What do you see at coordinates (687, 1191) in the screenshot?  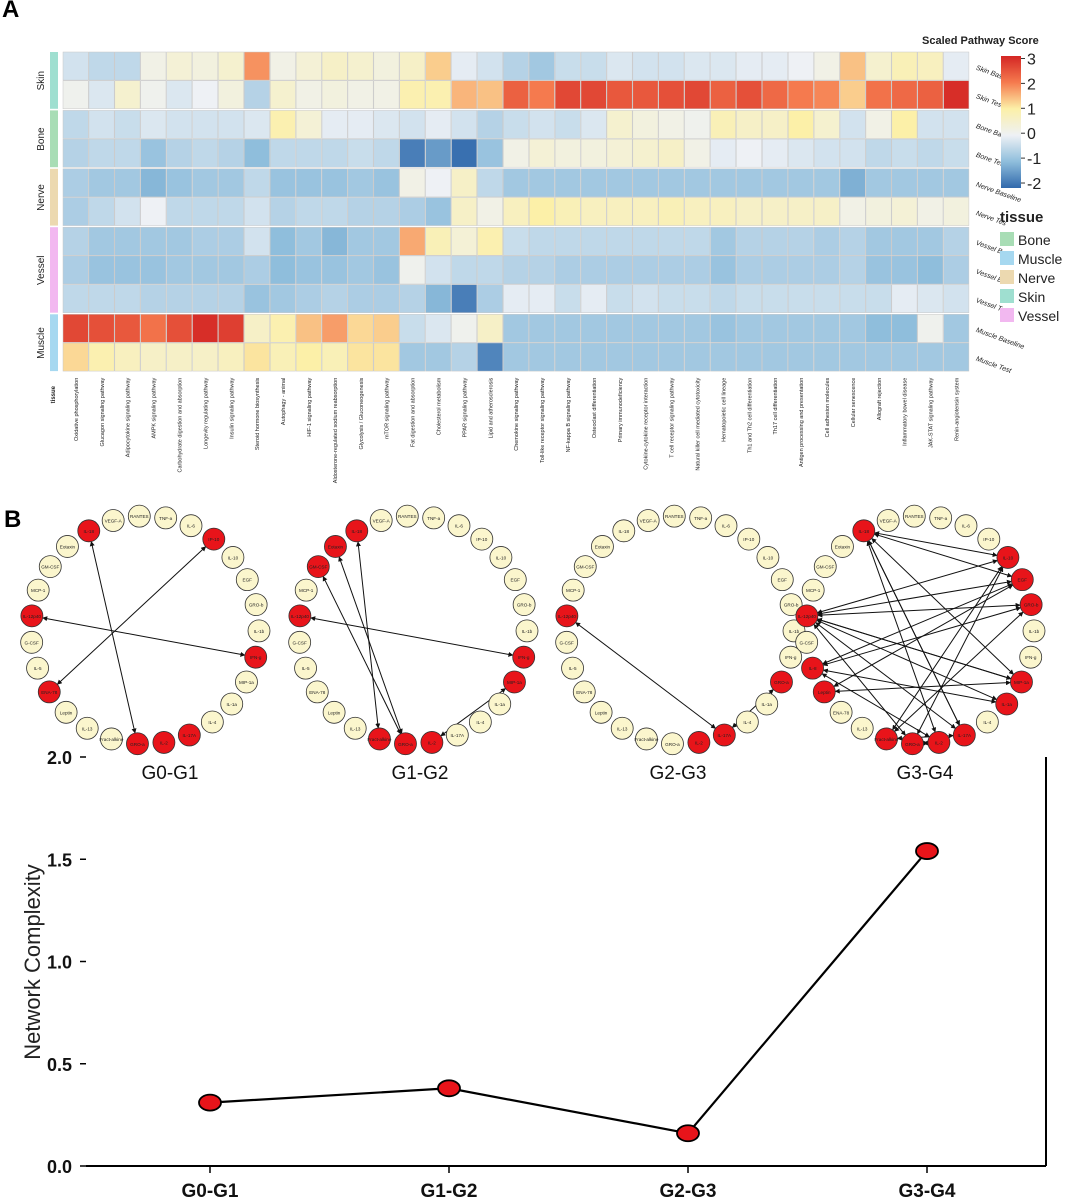 I see `x-tick-label: G2-G3` at bounding box center [687, 1191].